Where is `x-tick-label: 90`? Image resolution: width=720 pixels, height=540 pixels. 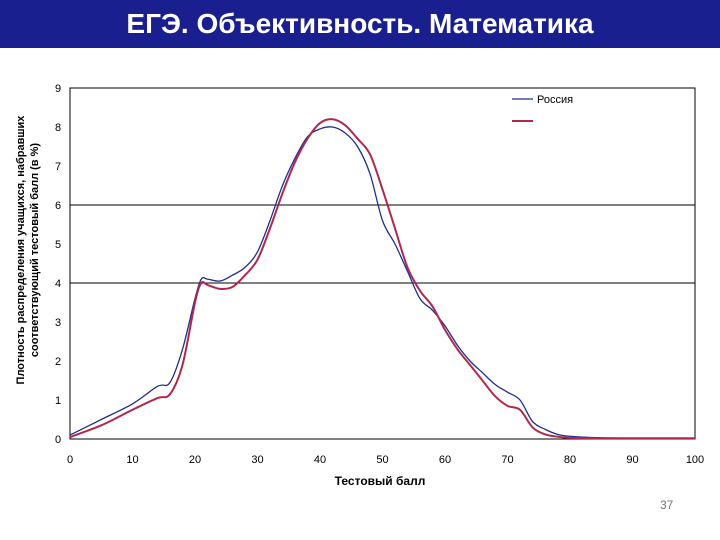 x-tick-label: 90 is located at coordinates (632, 460).